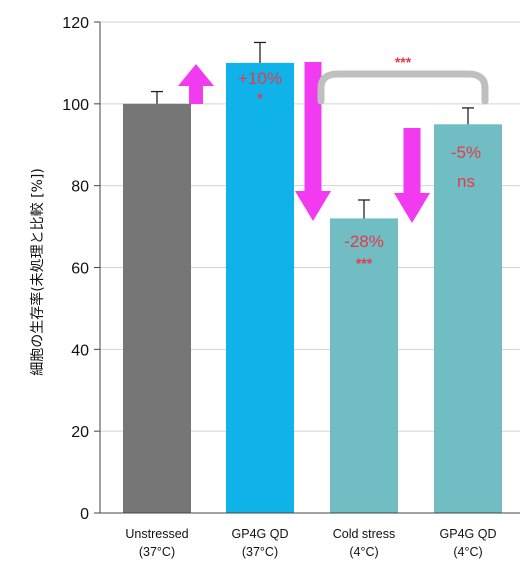 The image size is (531, 565). I want to click on y-tick-label: 120, so click(75, 23).